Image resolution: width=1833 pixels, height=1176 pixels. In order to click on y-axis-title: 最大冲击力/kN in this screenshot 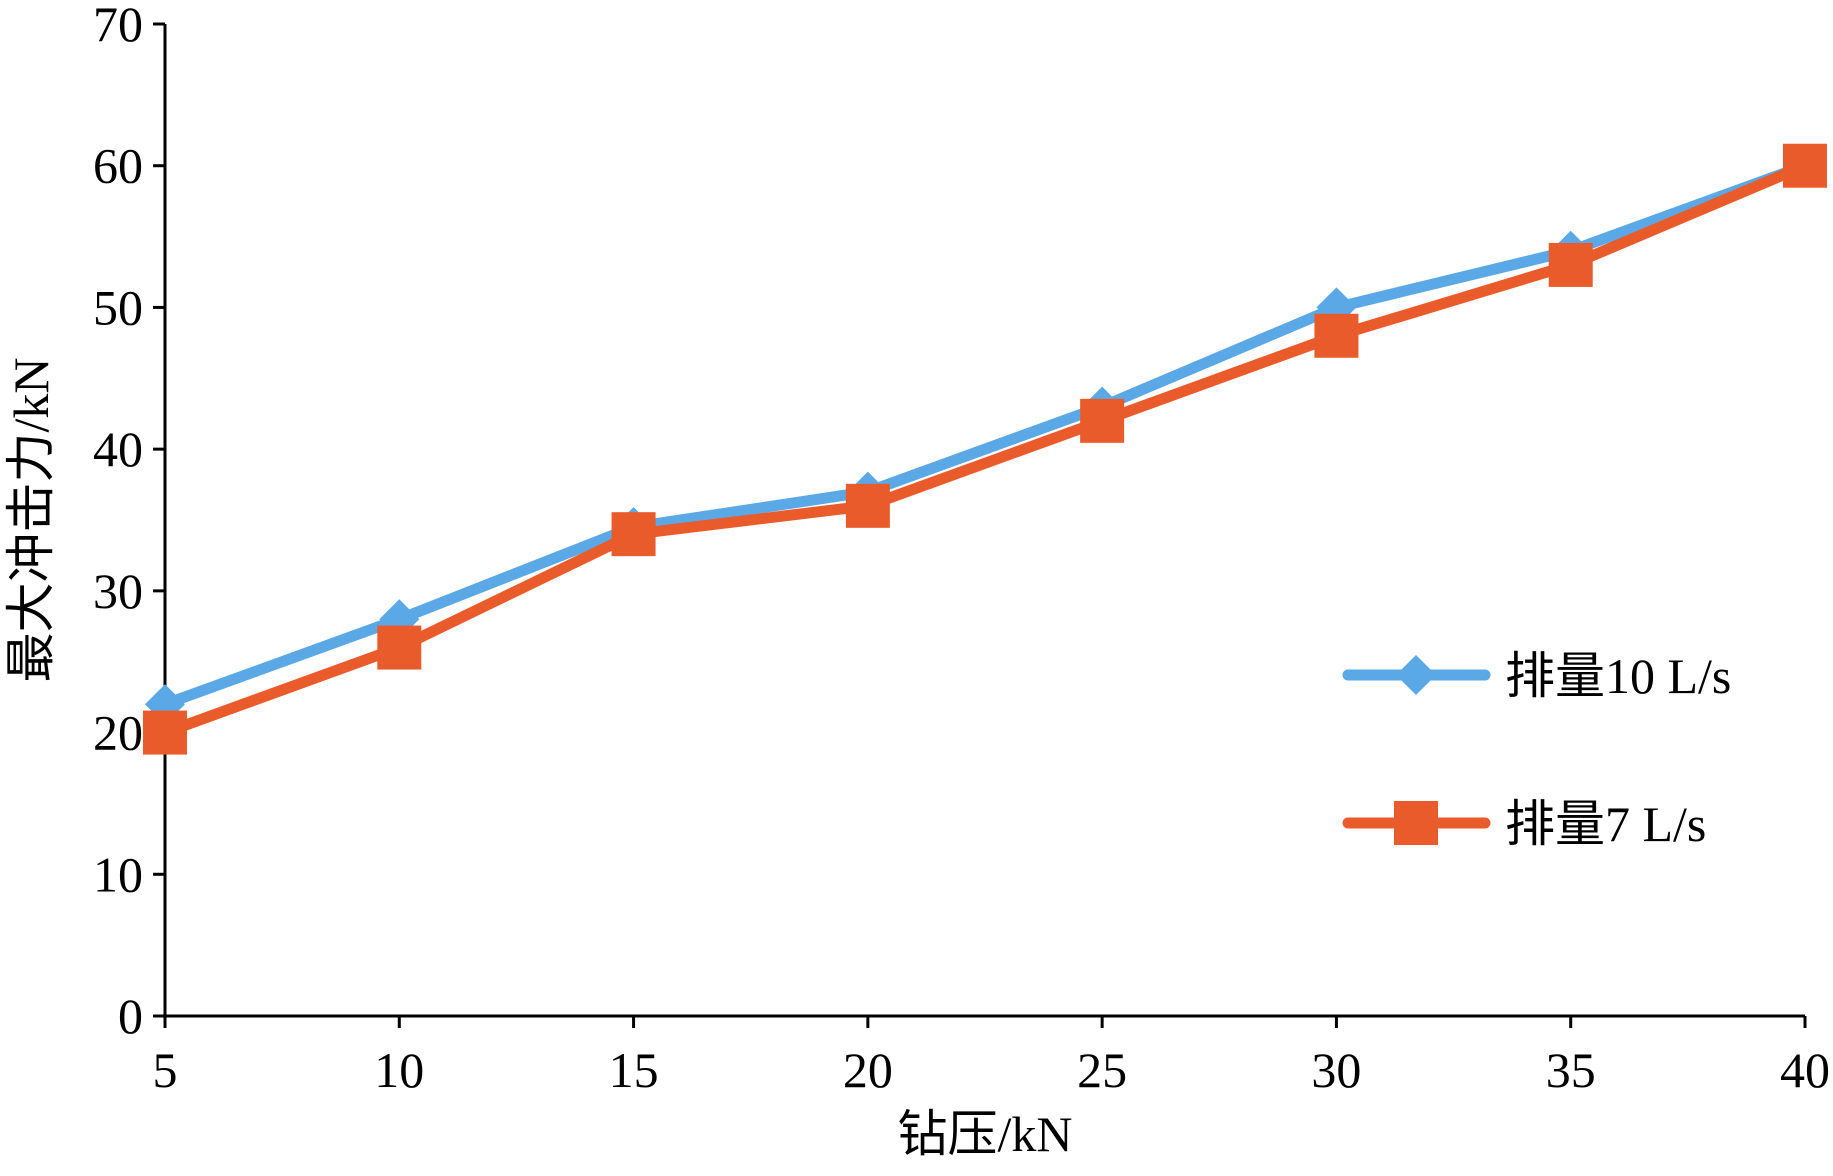, I will do `click(31, 520)`.